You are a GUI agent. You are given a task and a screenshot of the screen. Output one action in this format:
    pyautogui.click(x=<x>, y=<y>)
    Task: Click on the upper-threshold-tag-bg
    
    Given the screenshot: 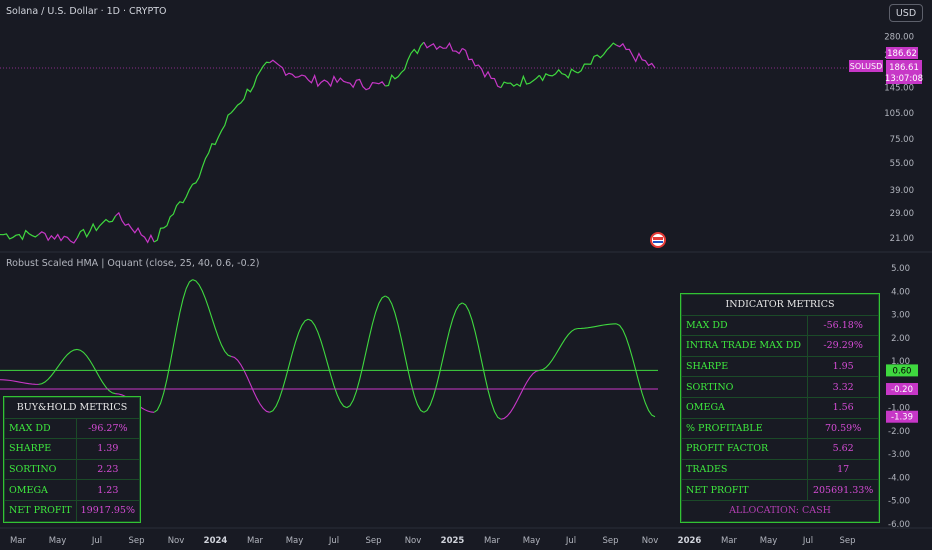 What is the action you would take?
    pyautogui.click(x=902, y=370)
    